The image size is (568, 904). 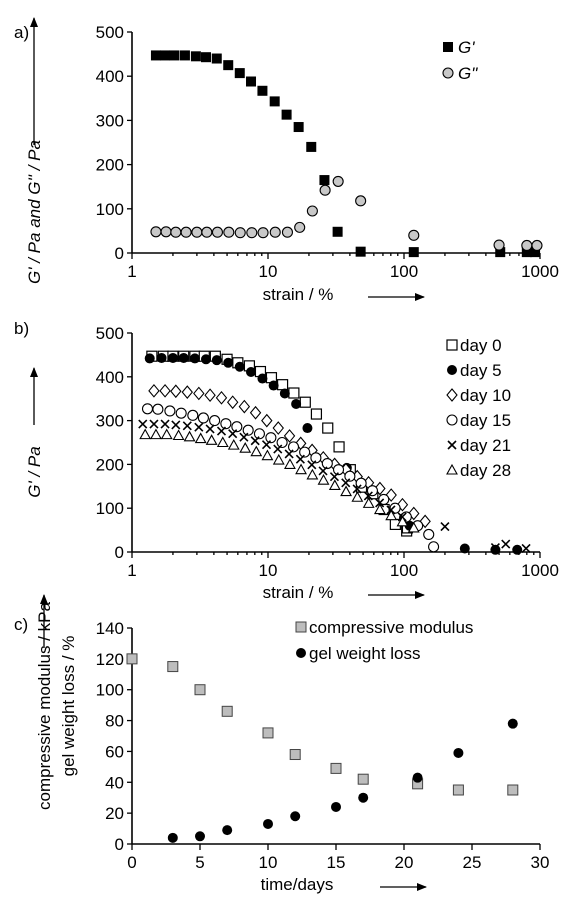 What do you see at coordinates (540, 271) in the screenshot?
I see `x-tick-label: 1000` at bounding box center [540, 271].